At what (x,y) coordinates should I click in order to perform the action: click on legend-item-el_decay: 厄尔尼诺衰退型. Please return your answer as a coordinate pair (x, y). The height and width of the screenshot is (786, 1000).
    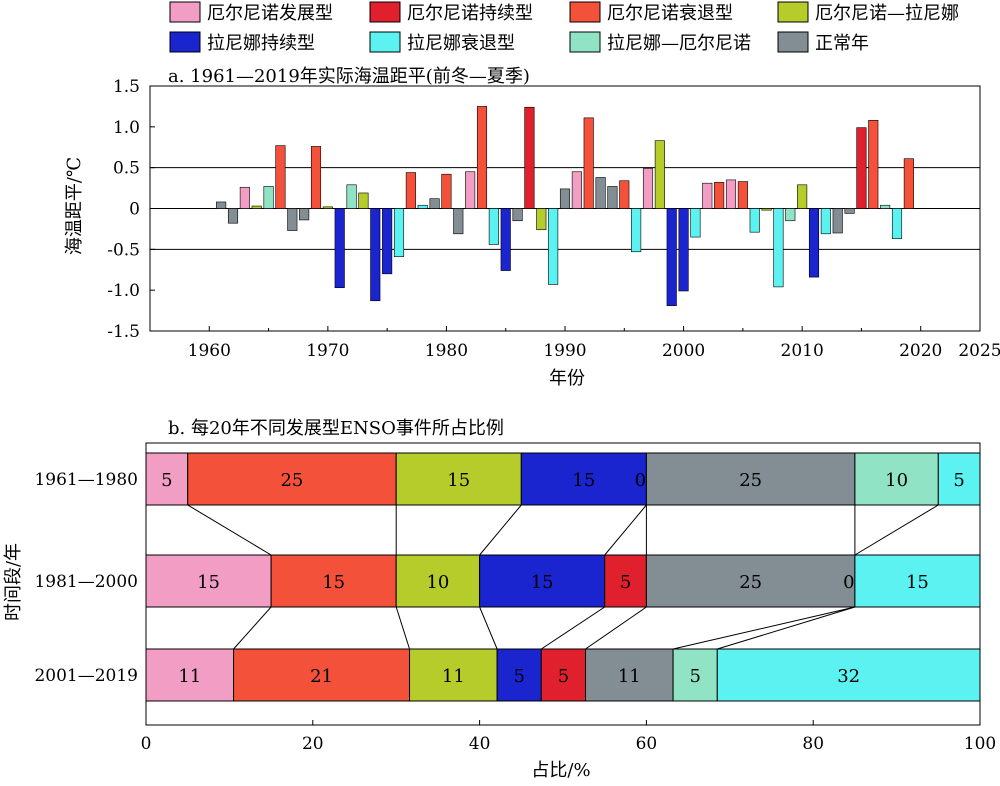
    Looking at the image, I should click on (651, 12).